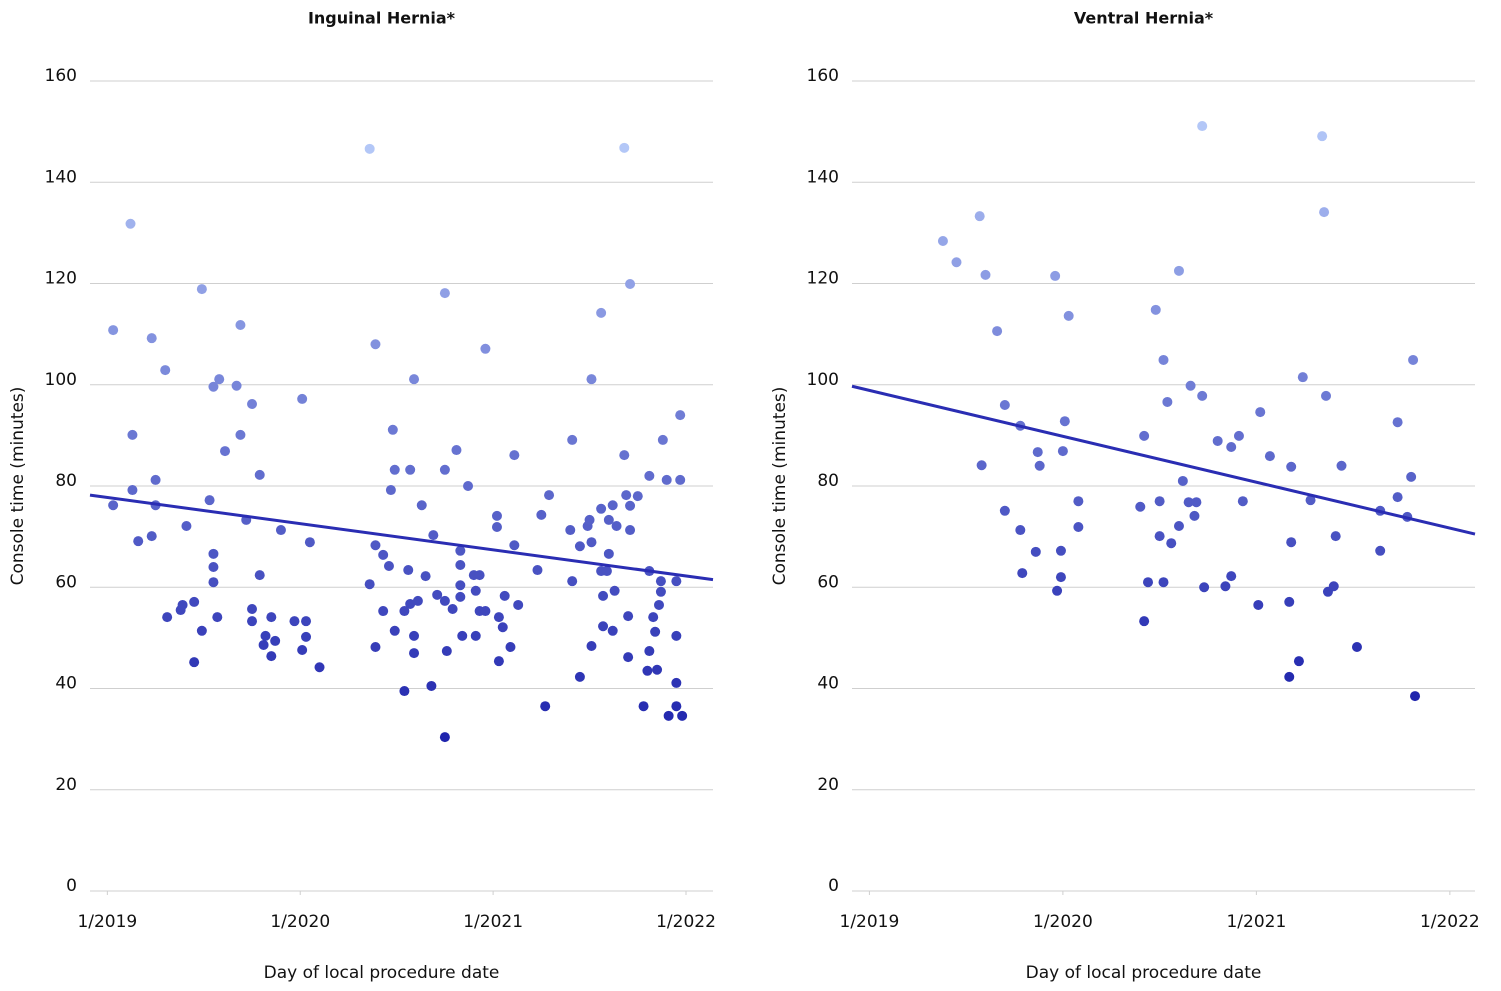 The width and height of the screenshot is (1501, 991). I want to click on y-tick-label: 100, so click(61, 380).